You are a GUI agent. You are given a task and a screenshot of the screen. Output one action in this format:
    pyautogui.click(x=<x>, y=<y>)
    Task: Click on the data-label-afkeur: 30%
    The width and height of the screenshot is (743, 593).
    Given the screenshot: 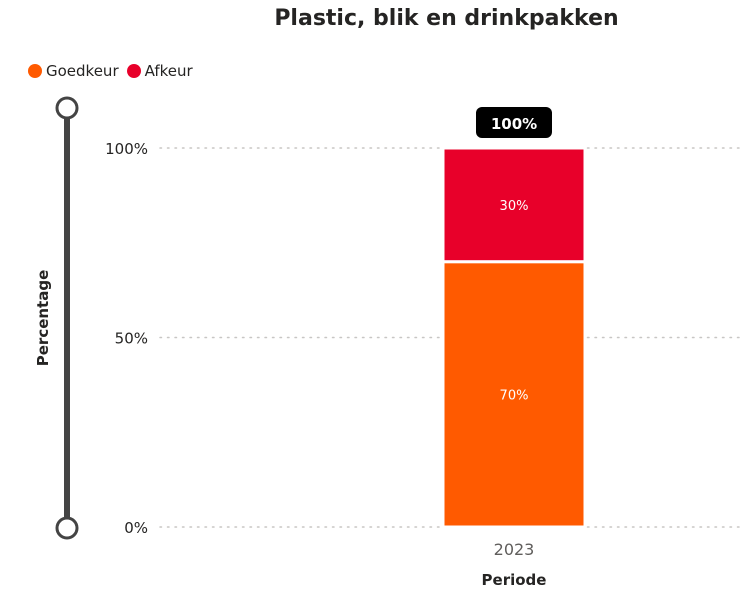 What is the action you would take?
    pyautogui.click(x=514, y=206)
    